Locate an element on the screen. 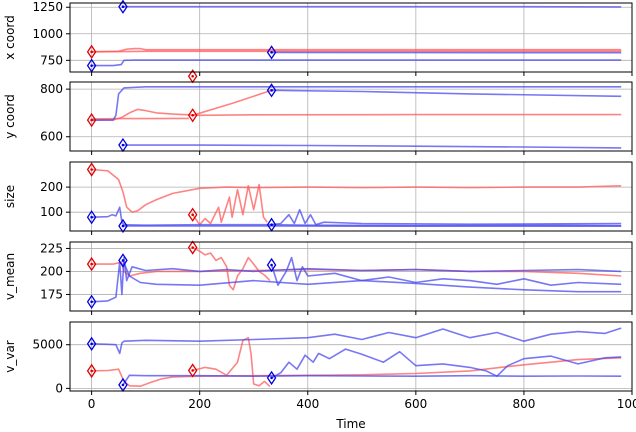  y-axis-label: v_mean is located at coordinates (10, 276).